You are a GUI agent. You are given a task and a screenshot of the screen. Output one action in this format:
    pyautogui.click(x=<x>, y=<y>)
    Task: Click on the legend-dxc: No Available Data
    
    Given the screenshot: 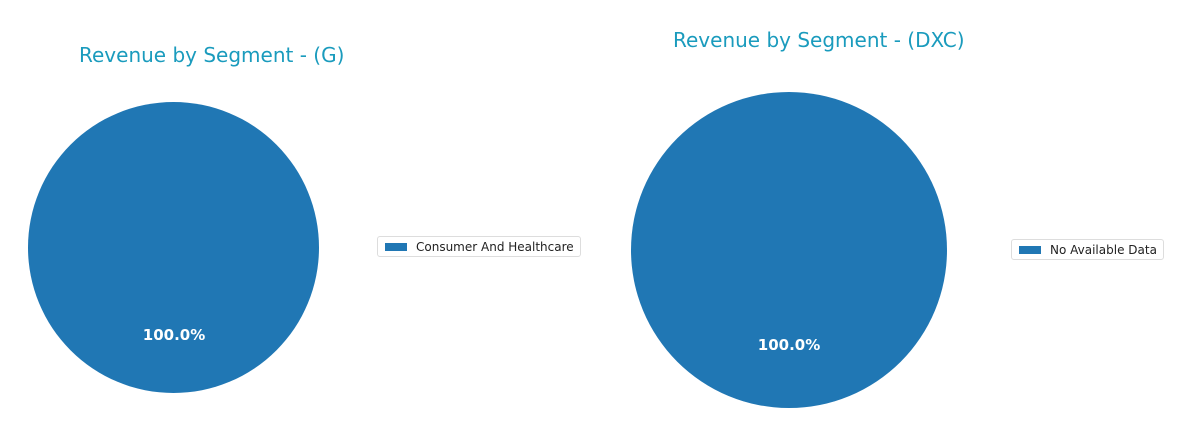 What is the action you would take?
    pyautogui.click(x=1087, y=249)
    